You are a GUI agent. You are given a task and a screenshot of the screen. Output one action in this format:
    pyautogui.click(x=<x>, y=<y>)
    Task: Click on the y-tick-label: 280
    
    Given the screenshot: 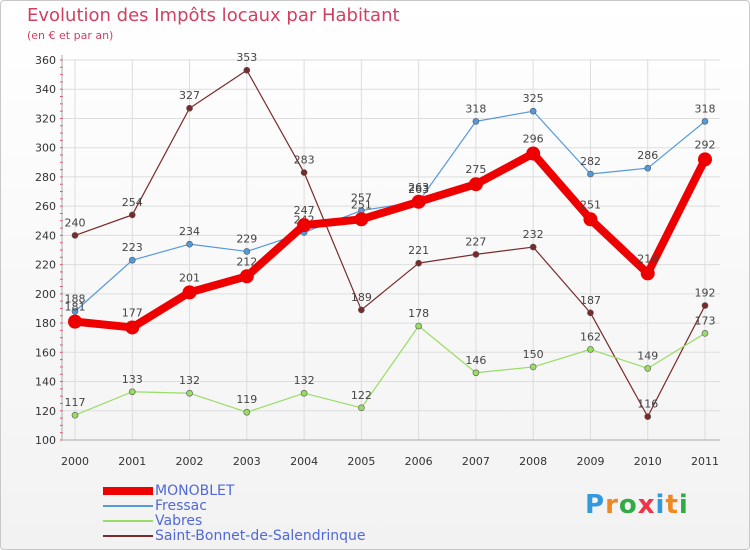 What is the action you would take?
    pyautogui.click(x=45, y=177)
    